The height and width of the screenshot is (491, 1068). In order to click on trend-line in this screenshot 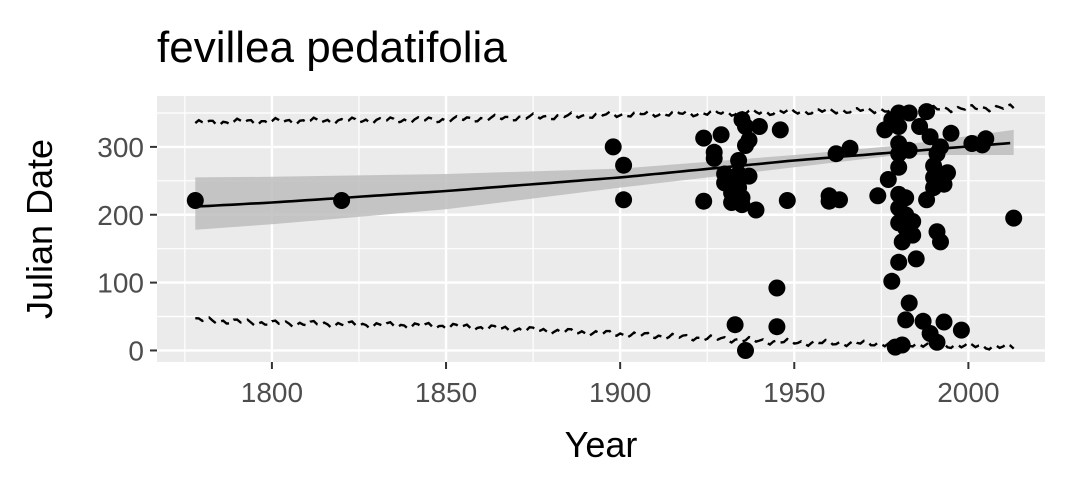, I will do `click(603, 174)`.